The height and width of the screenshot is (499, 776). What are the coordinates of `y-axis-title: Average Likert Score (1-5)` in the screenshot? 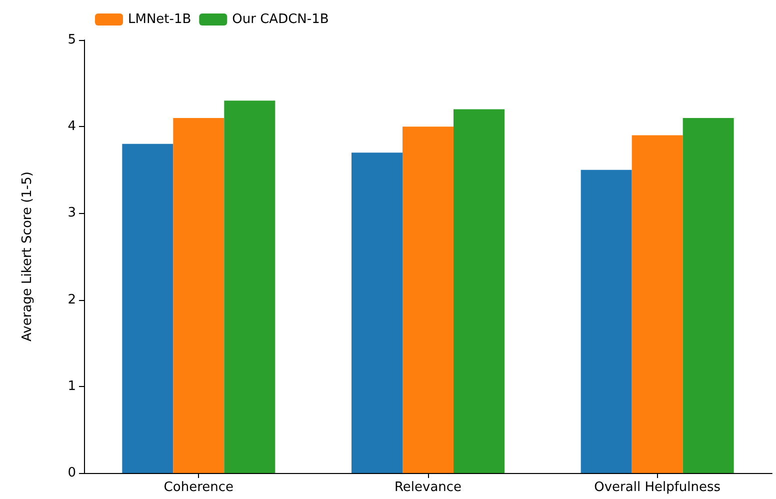 It's located at (27, 257).